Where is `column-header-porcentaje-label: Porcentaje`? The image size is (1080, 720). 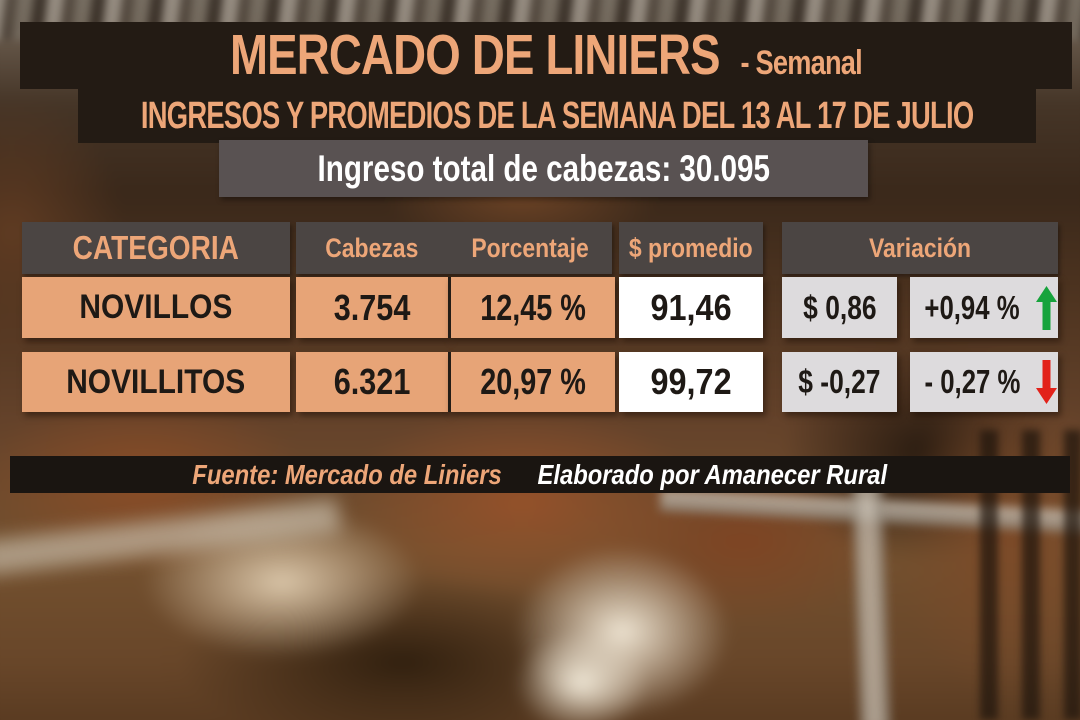 column-header-porcentaje-label: Porcentaje is located at coordinates (530, 247).